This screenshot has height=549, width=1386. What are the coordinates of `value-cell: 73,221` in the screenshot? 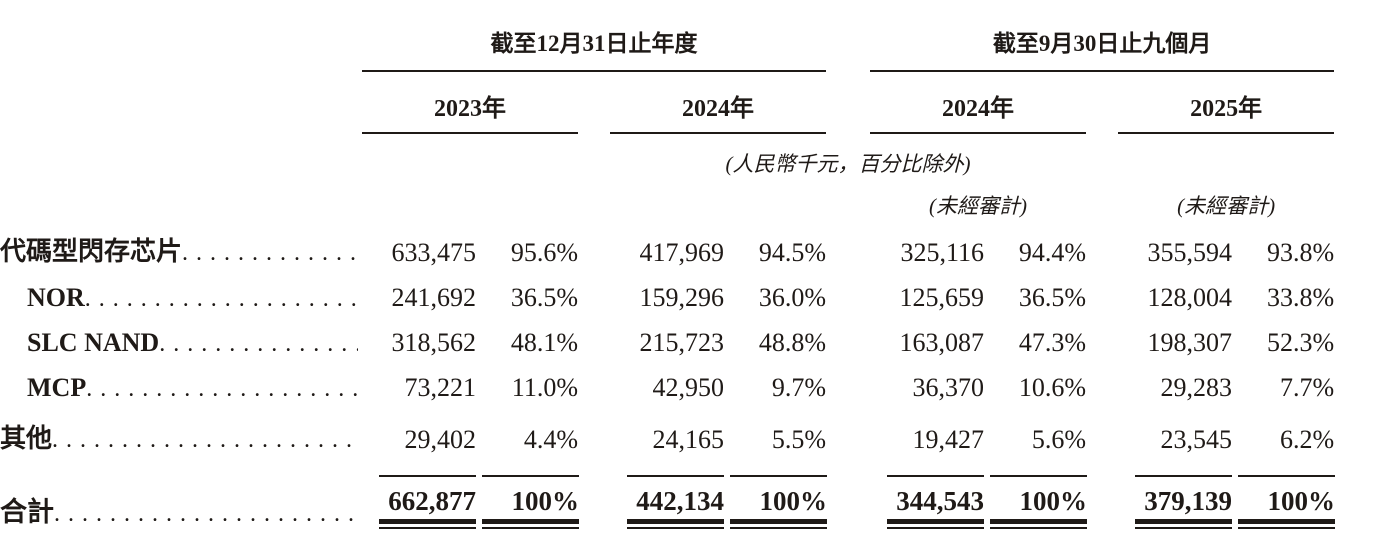 It's located at (440, 387).